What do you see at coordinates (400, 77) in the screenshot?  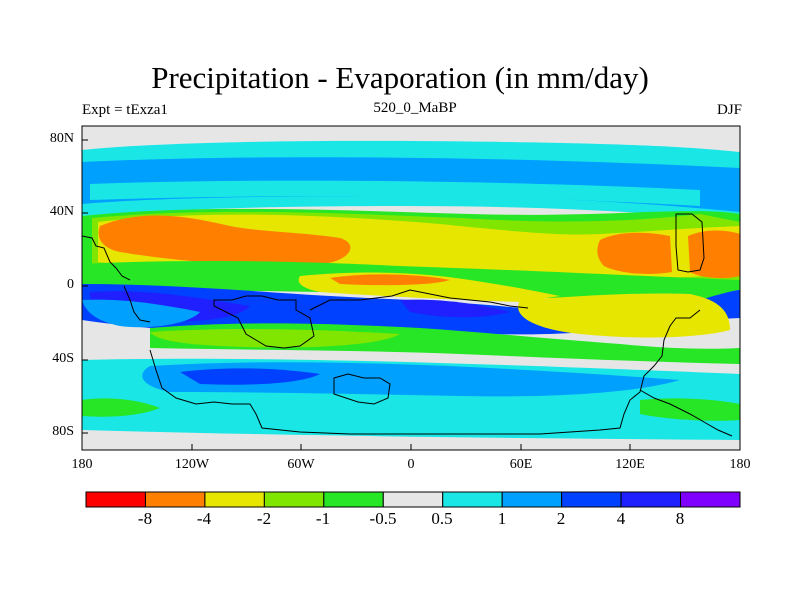 I see `map-title: Precipitation - Evaporation (in mm/day)` at bounding box center [400, 77].